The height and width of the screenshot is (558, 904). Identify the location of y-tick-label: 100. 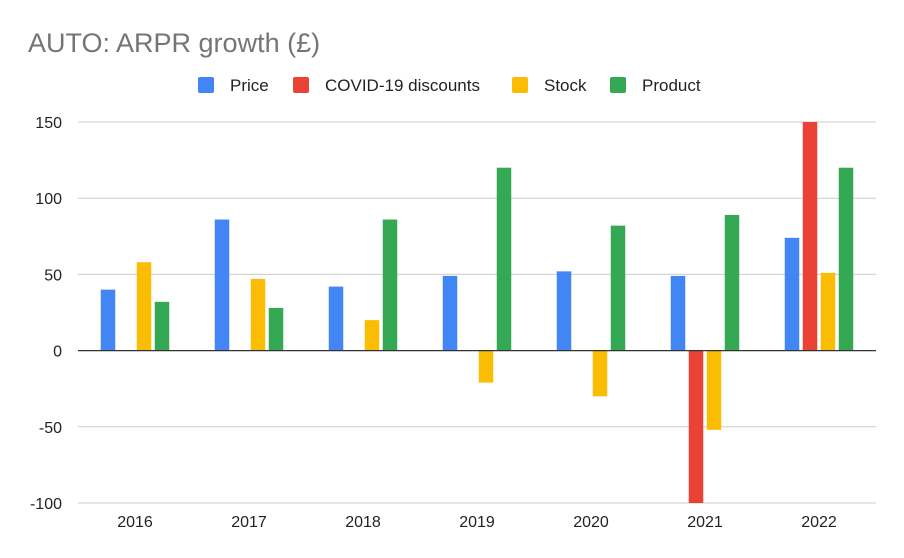
(48, 199).